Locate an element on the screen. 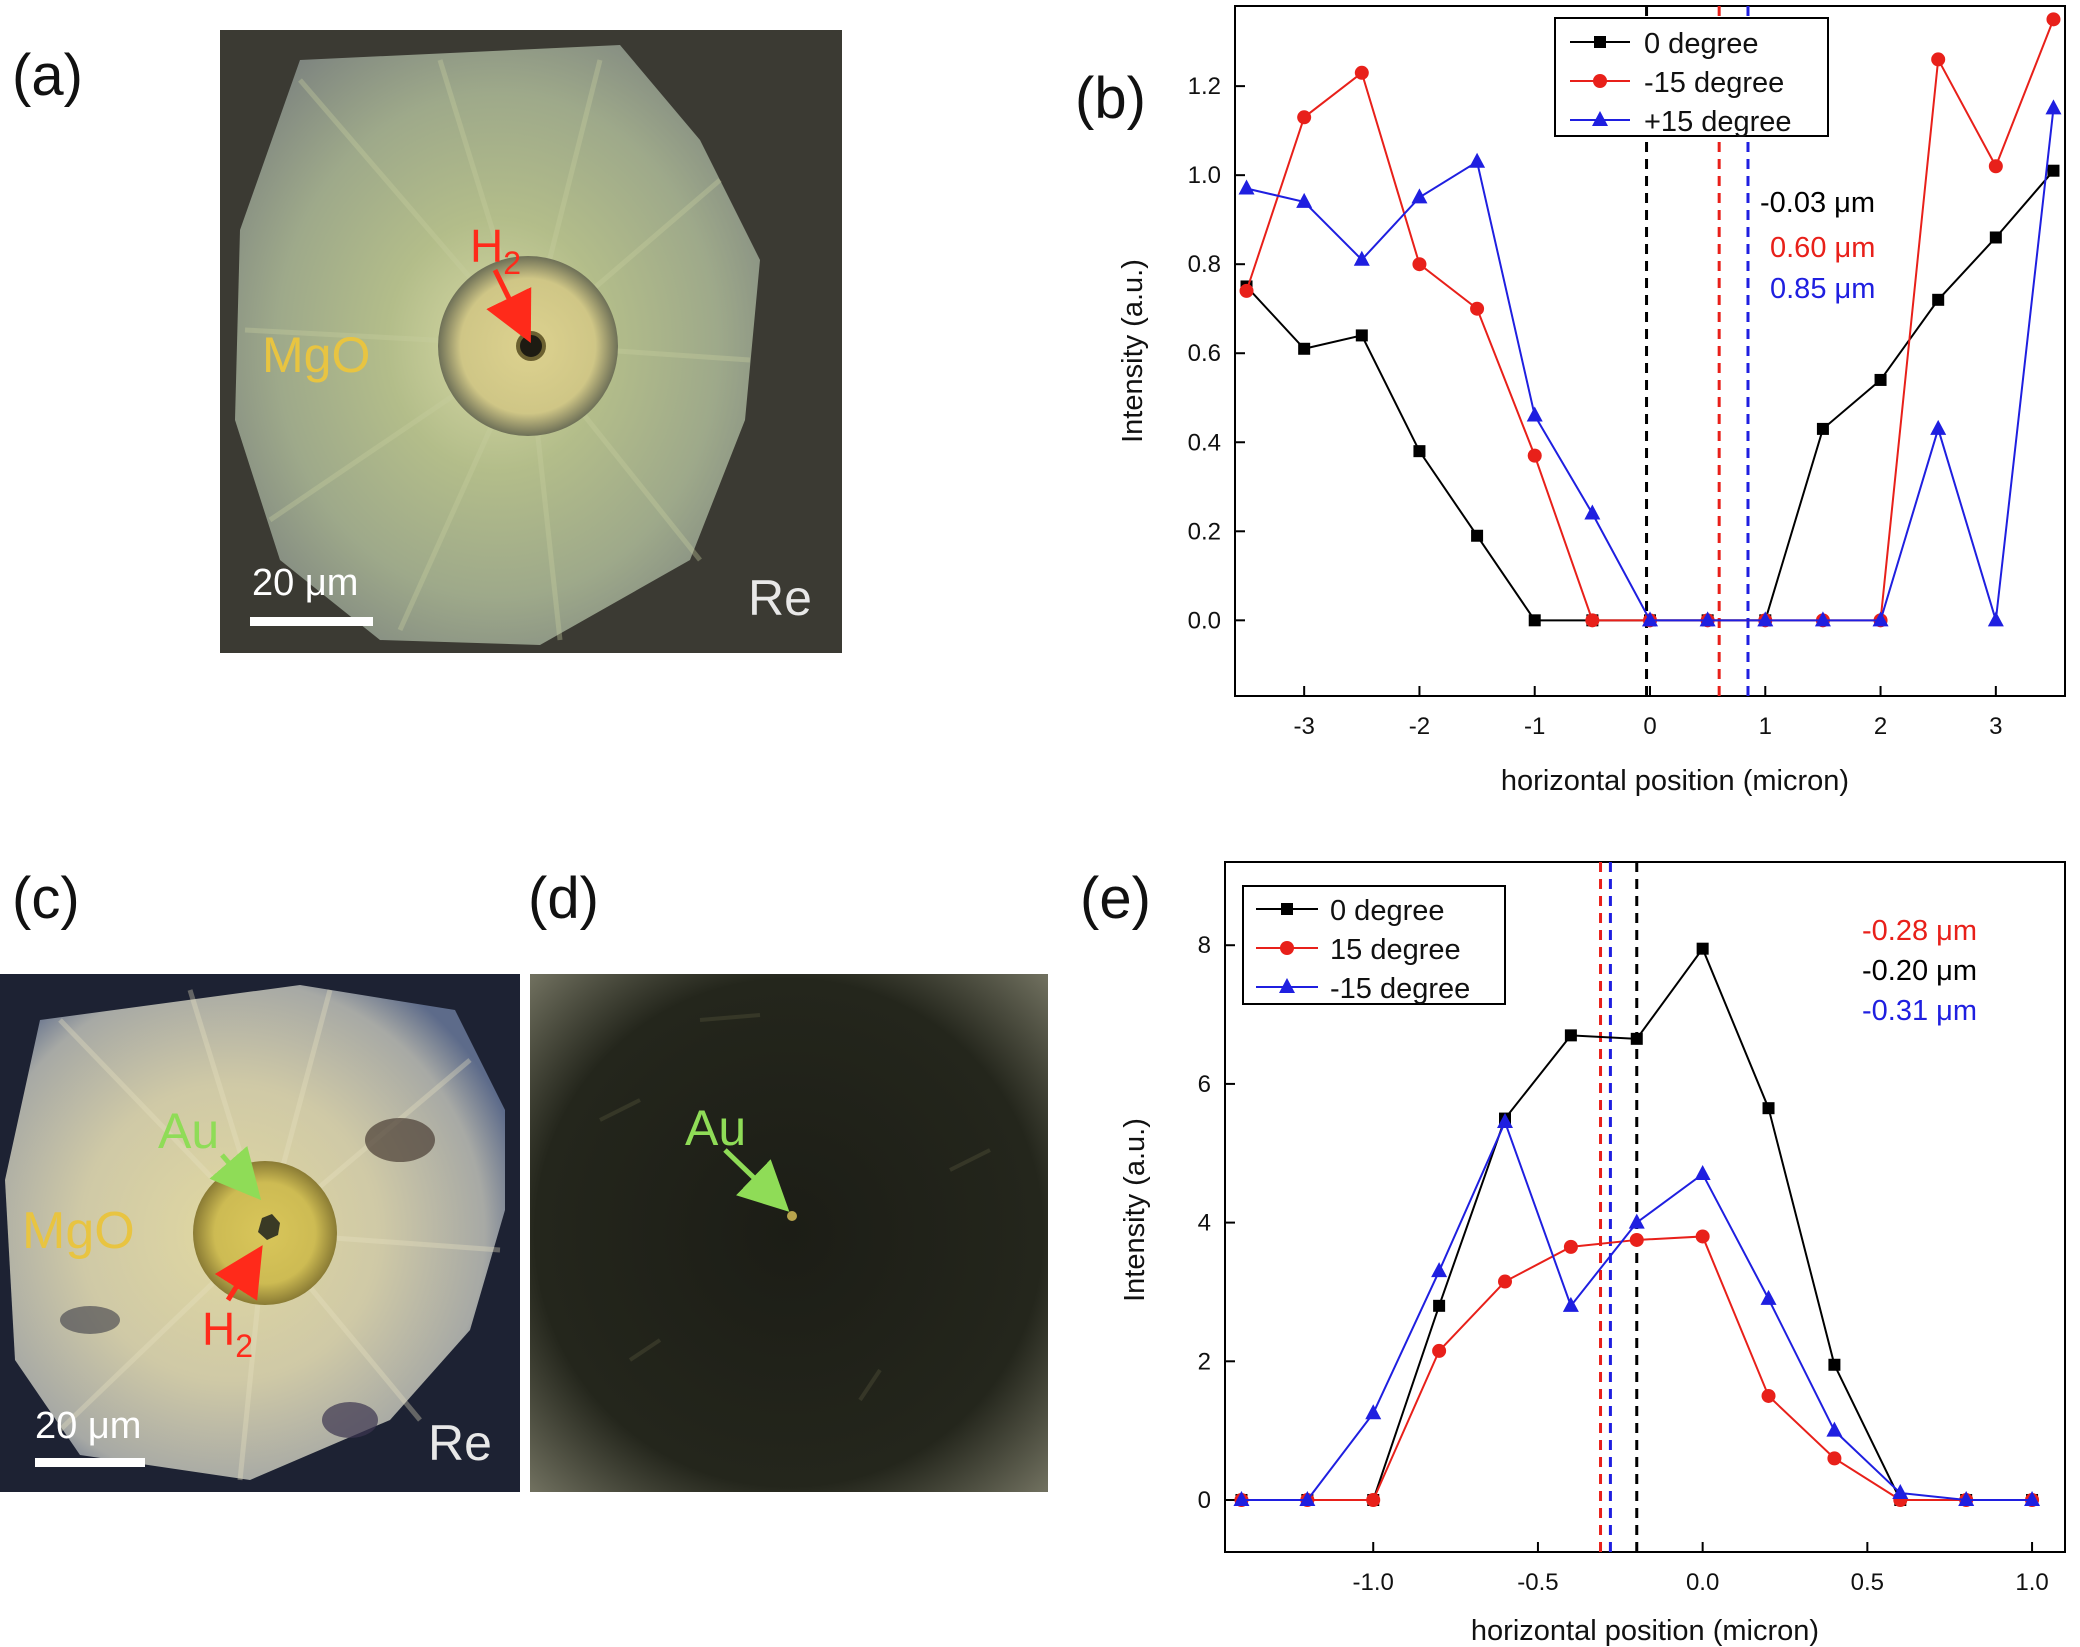 The width and height of the screenshot is (2080, 1647). chart-b-xtick-label: 3 is located at coordinates (1995, 726).